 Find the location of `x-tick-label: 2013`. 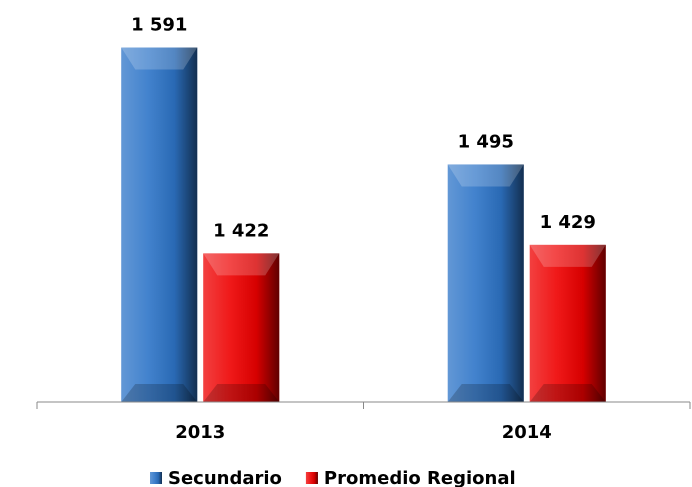

x-tick-label: 2013 is located at coordinates (200, 432).